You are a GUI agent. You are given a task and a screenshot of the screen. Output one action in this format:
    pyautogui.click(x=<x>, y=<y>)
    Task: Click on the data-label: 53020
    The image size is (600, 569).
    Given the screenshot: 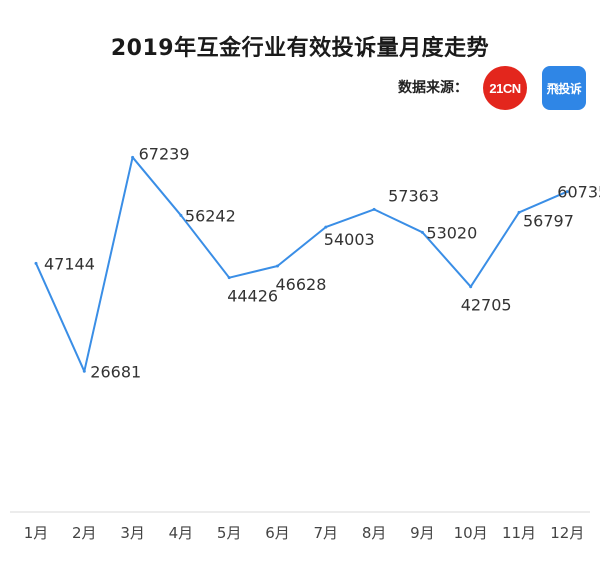 What is the action you would take?
    pyautogui.click(x=451, y=232)
    